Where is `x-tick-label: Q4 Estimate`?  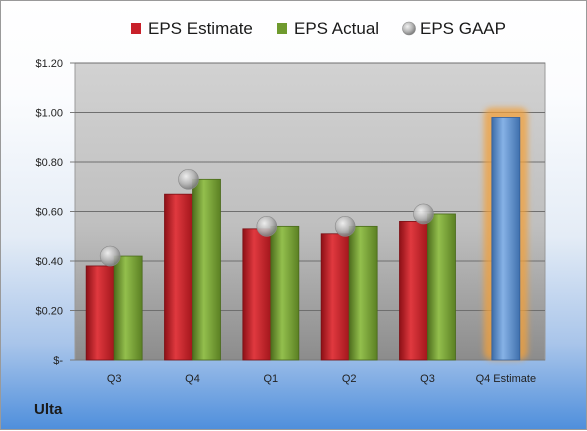
x-tick-label: Q4 Estimate is located at coordinates (506, 379).